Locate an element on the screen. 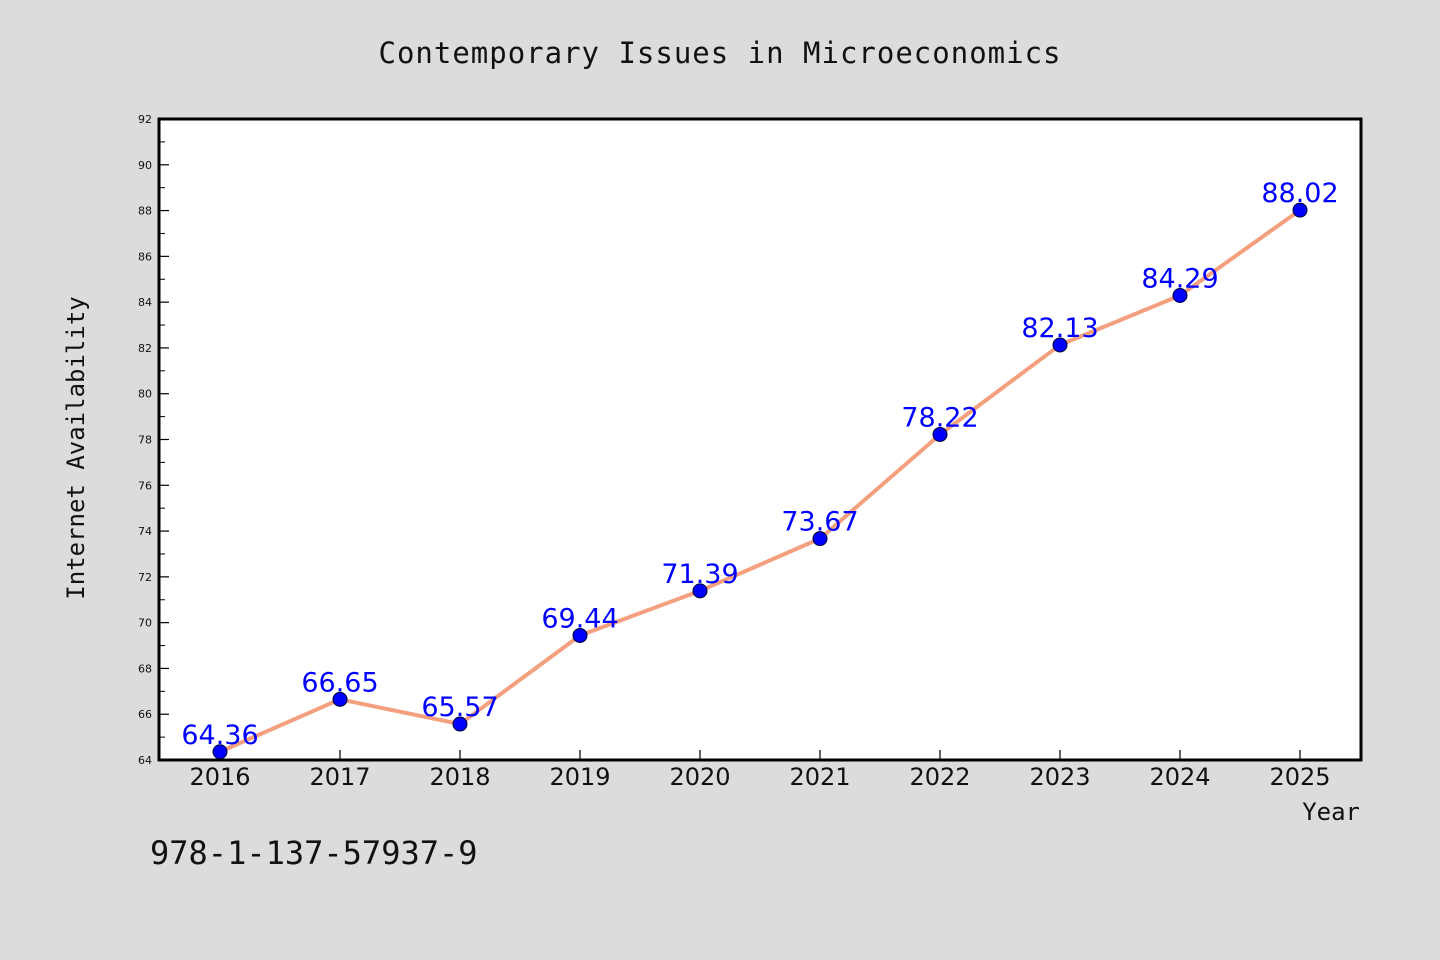 This screenshot has height=960, width=1440. data-point-2023 is located at coordinates (1060, 345).